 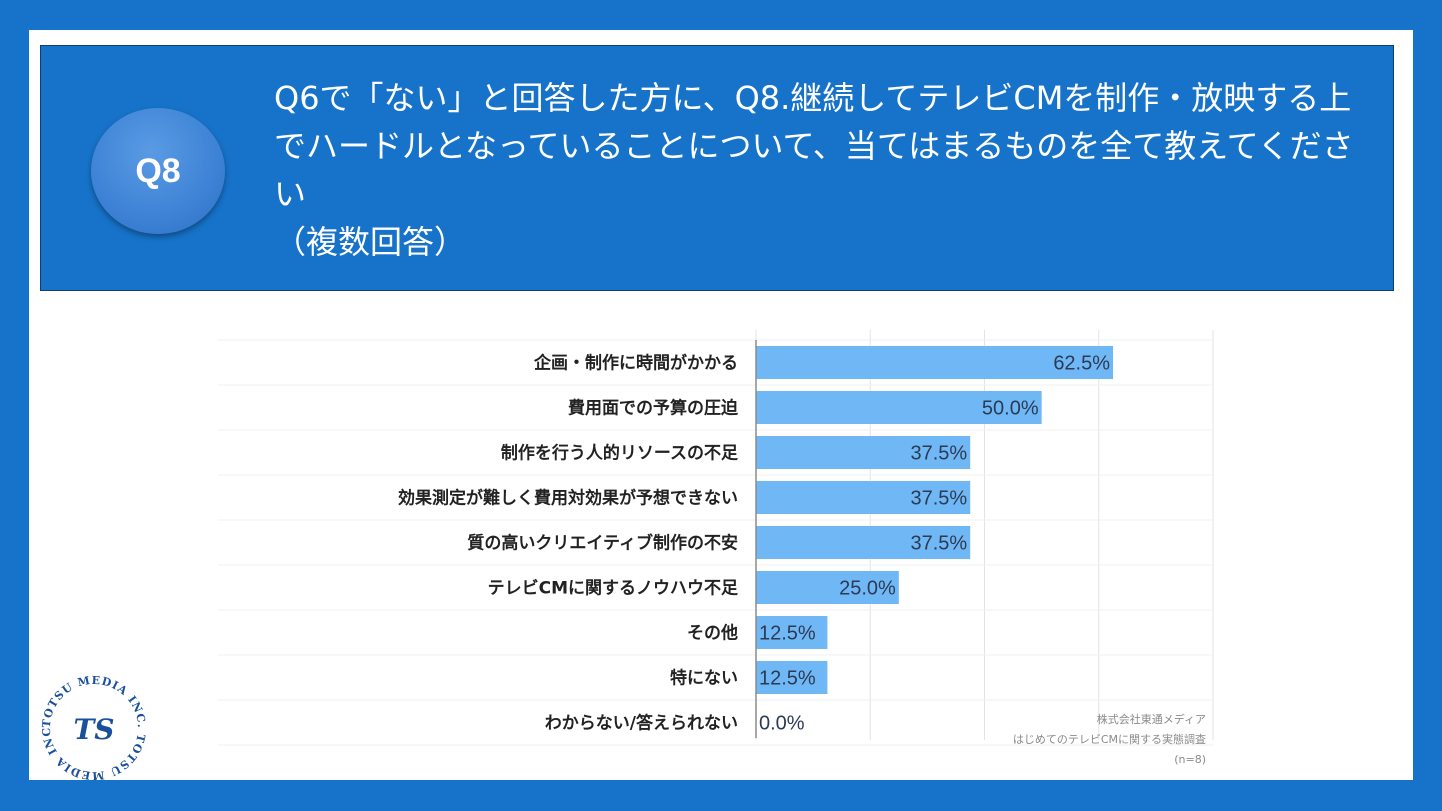 What do you see at coordinates (1151, 719) in the screenshot?
I see `source-company: 株式会社東通メディア` at bounding box center [1151, 719].